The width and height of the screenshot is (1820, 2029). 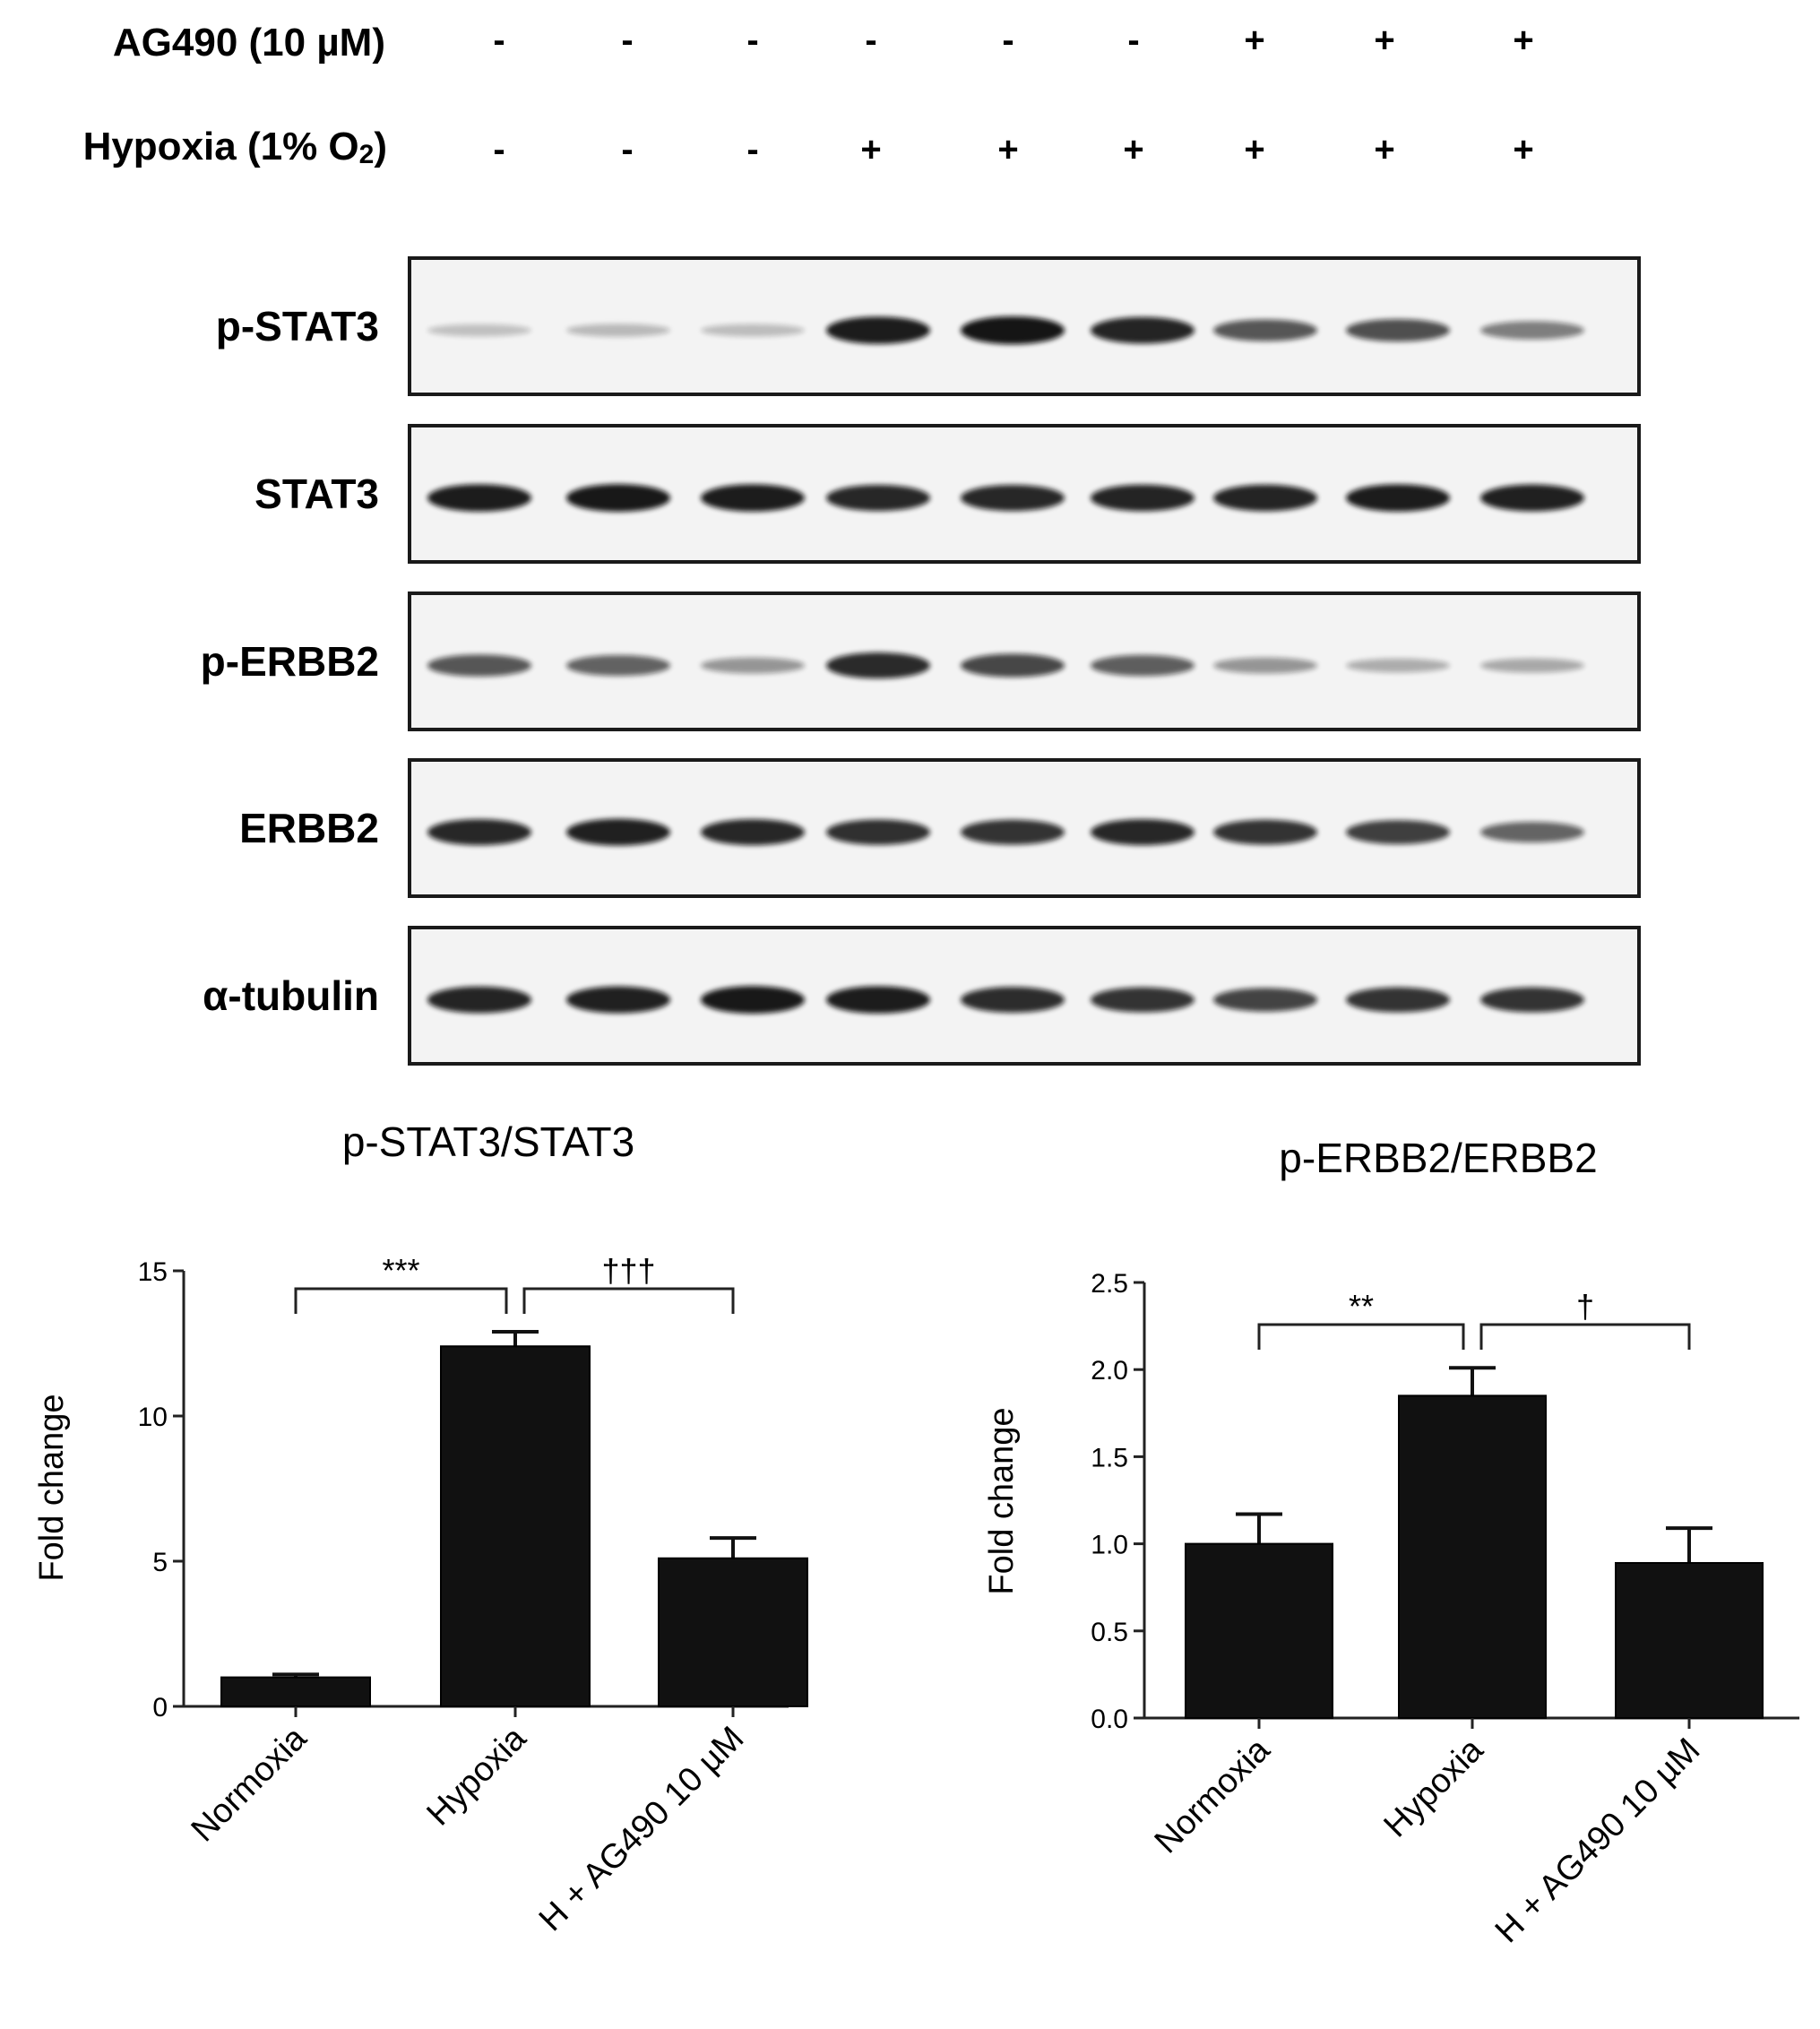 I want to click on x-category-label: Normoxia, so click(x=1213, y=1796).